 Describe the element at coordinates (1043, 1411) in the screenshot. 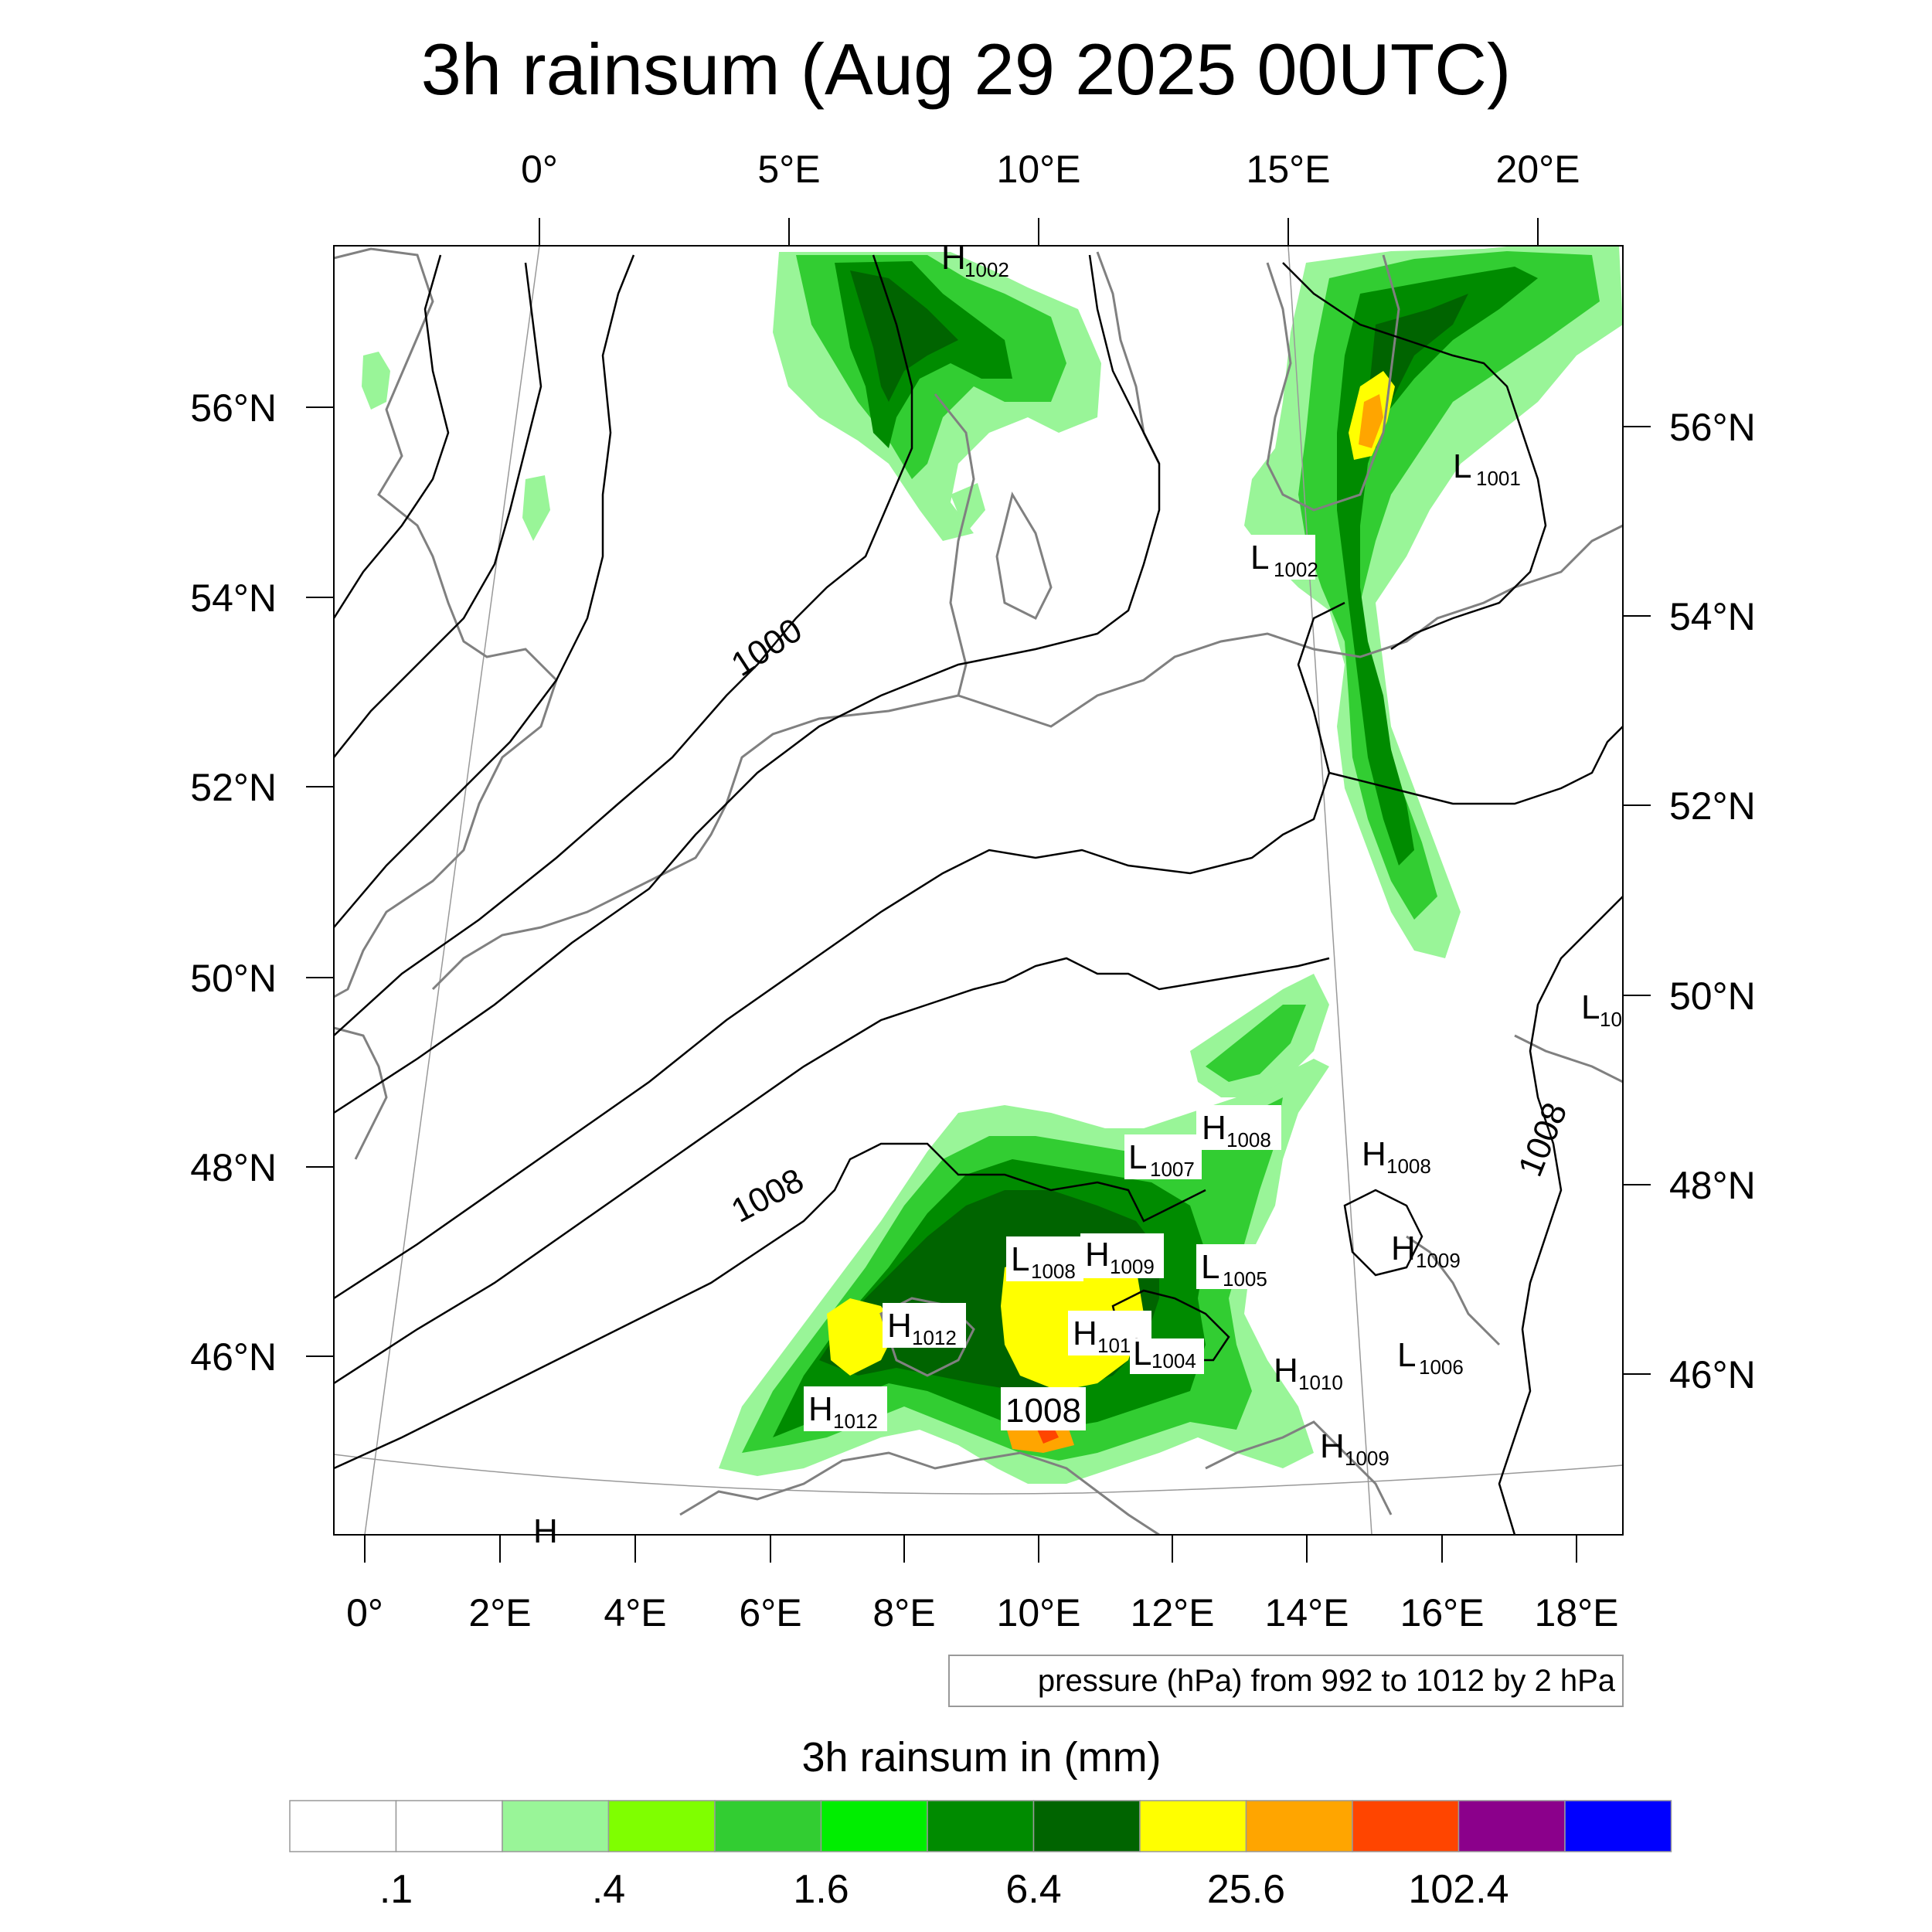

I see `contour-label-1008-center: 1008` at that location.